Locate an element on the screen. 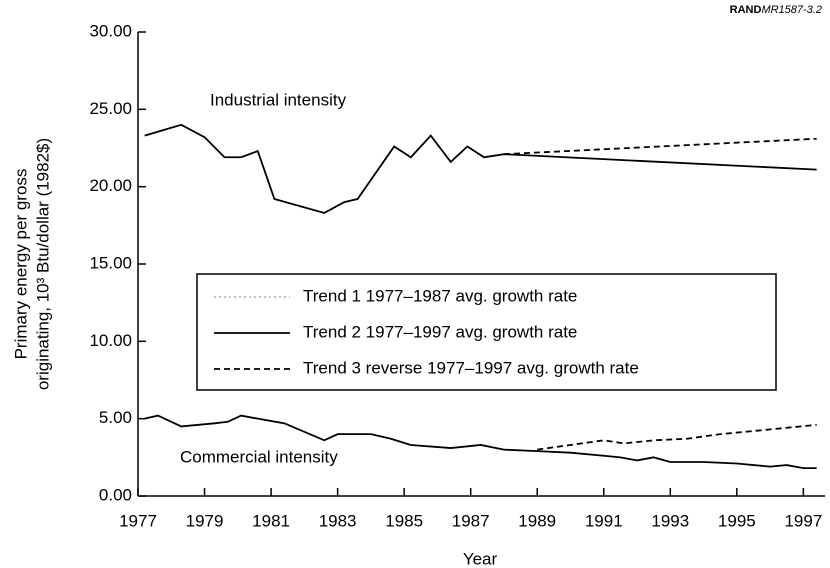 This screenshot has height=568, width=830. source-org: RAND is located at coordinates (746, 10).